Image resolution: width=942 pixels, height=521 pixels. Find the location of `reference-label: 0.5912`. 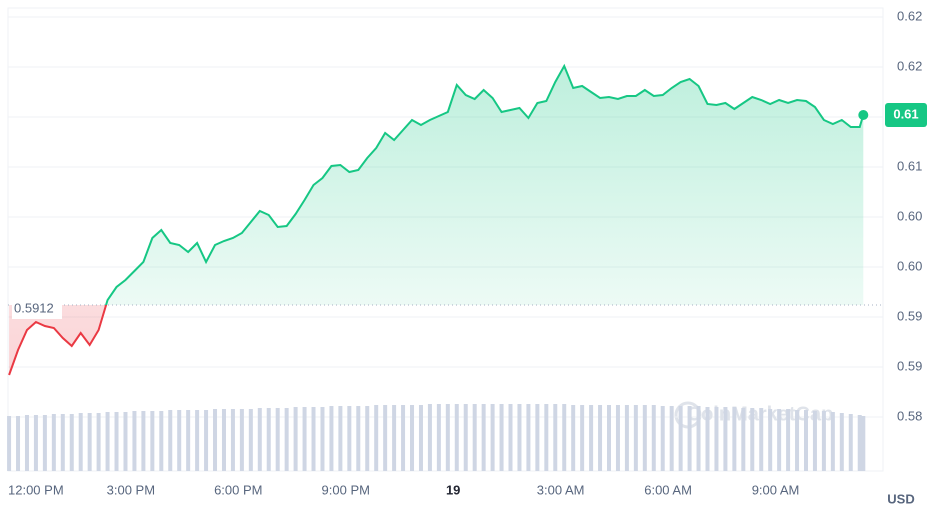

reference-label: 0.5912 is located at coordinates (34, 307).